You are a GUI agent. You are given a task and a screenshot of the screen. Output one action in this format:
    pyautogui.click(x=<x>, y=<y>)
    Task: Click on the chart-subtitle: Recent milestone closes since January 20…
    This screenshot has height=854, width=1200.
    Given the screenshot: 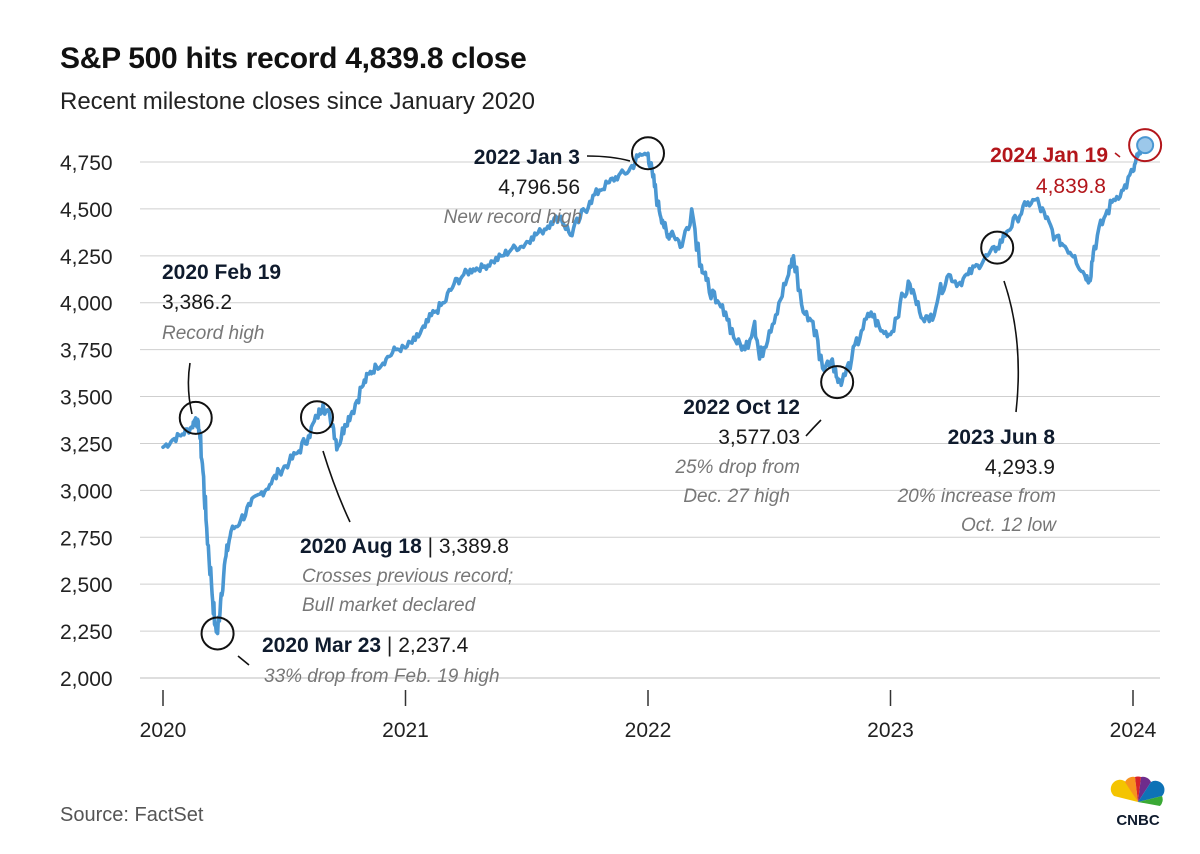 What is the action you would take?
    pyautogui.click(x=297, y=101)
    